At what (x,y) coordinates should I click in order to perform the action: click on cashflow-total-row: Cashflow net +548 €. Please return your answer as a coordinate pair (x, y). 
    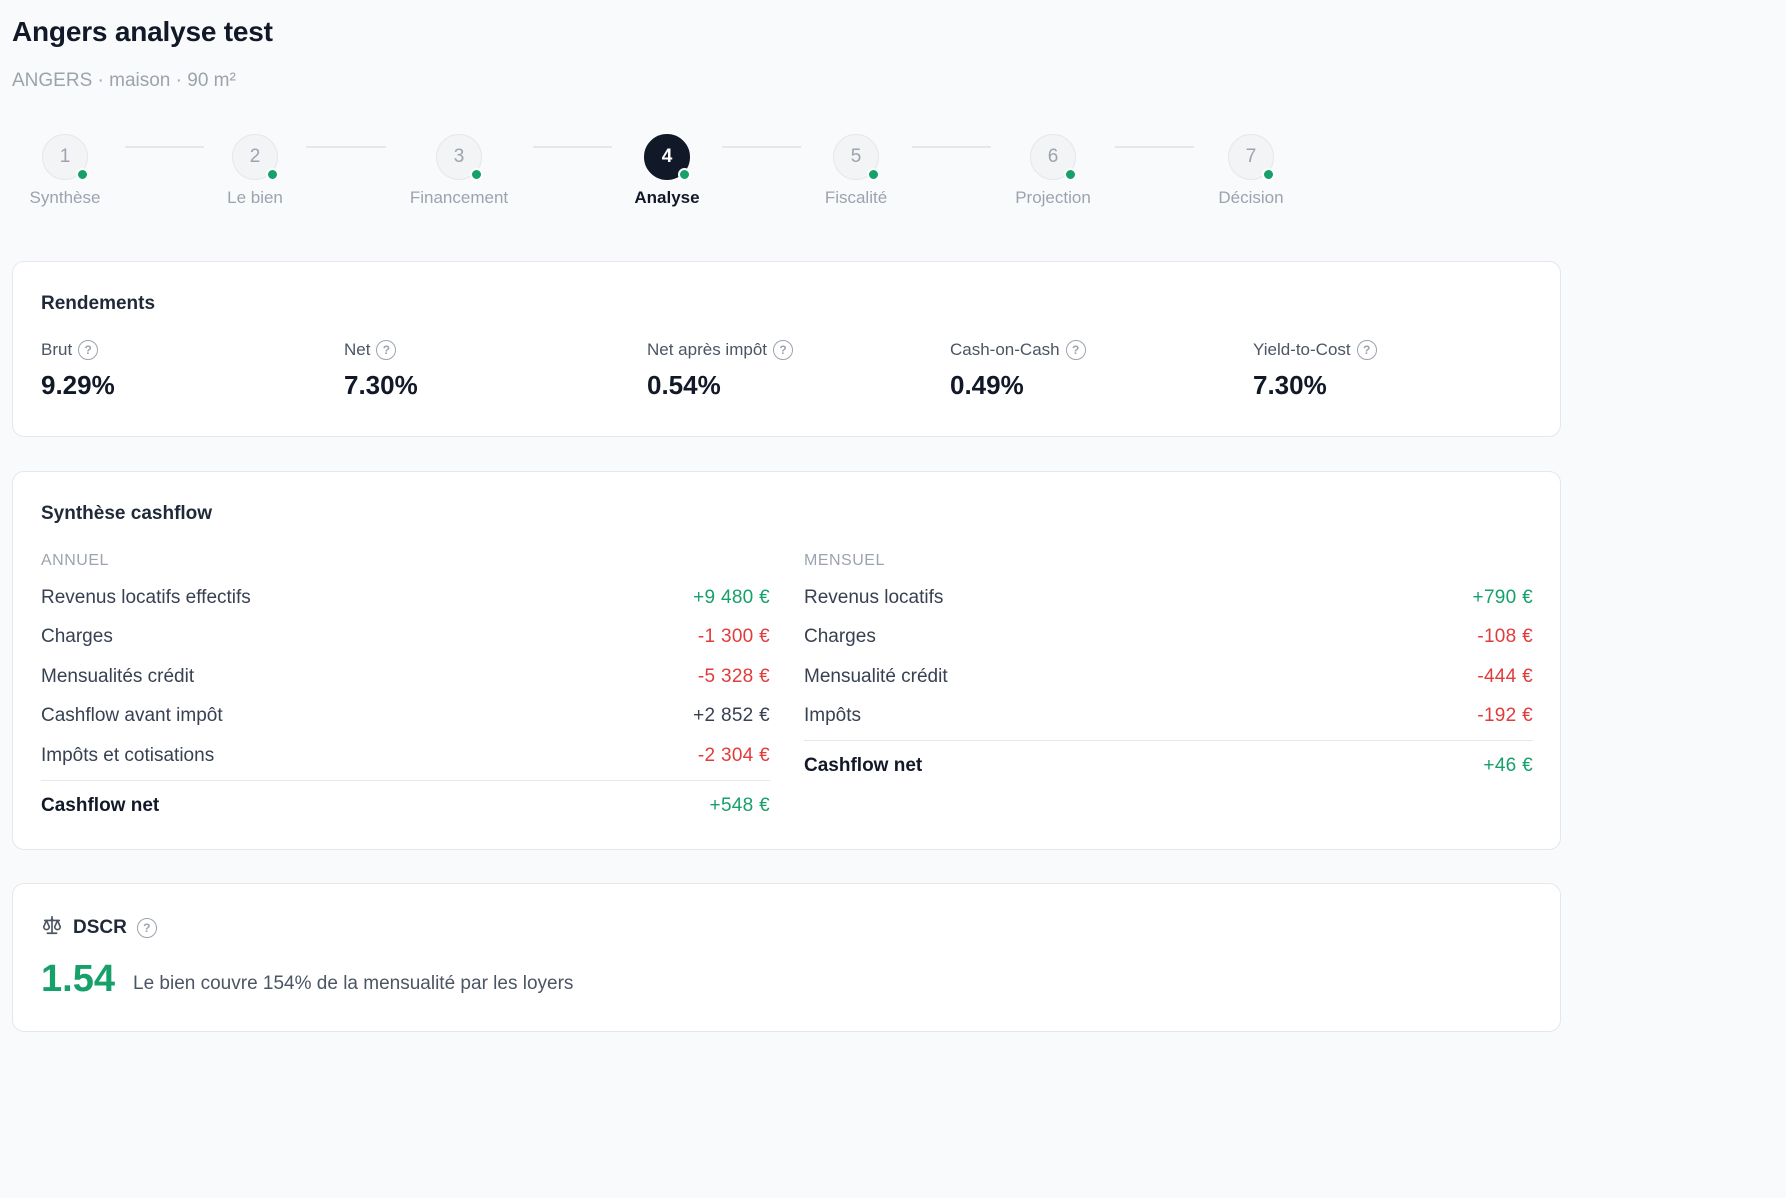
    Looking at the image, I should click on (405, 806).